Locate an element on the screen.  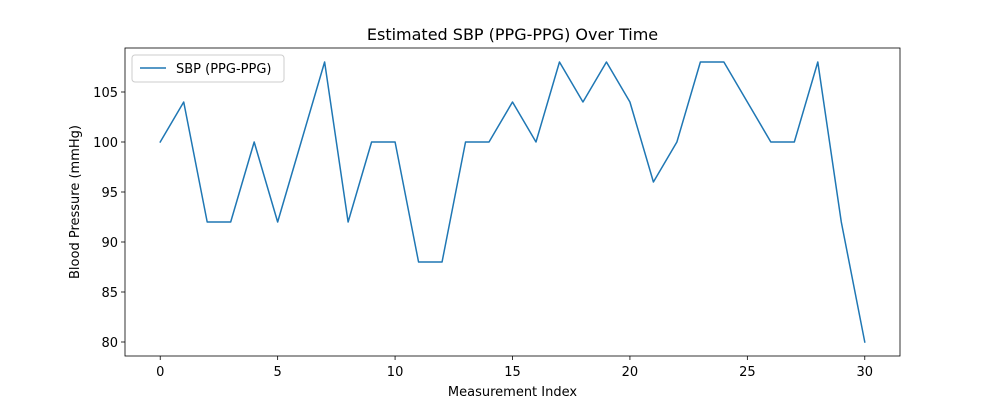
chart-title: Estimated SBP (PPG-PPG) Over Time is located at coordinates (512, 34).